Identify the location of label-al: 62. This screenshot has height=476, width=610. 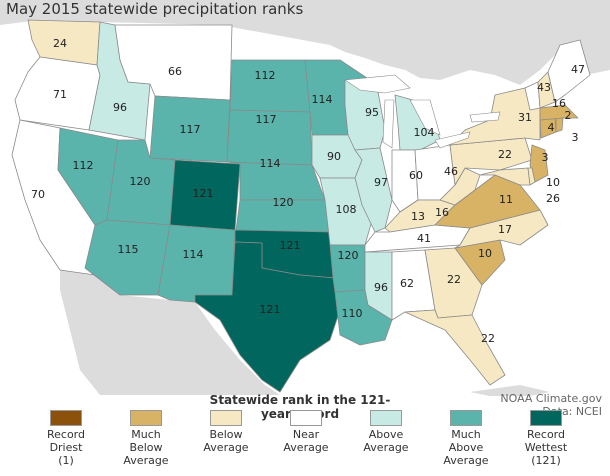
(407, 283).